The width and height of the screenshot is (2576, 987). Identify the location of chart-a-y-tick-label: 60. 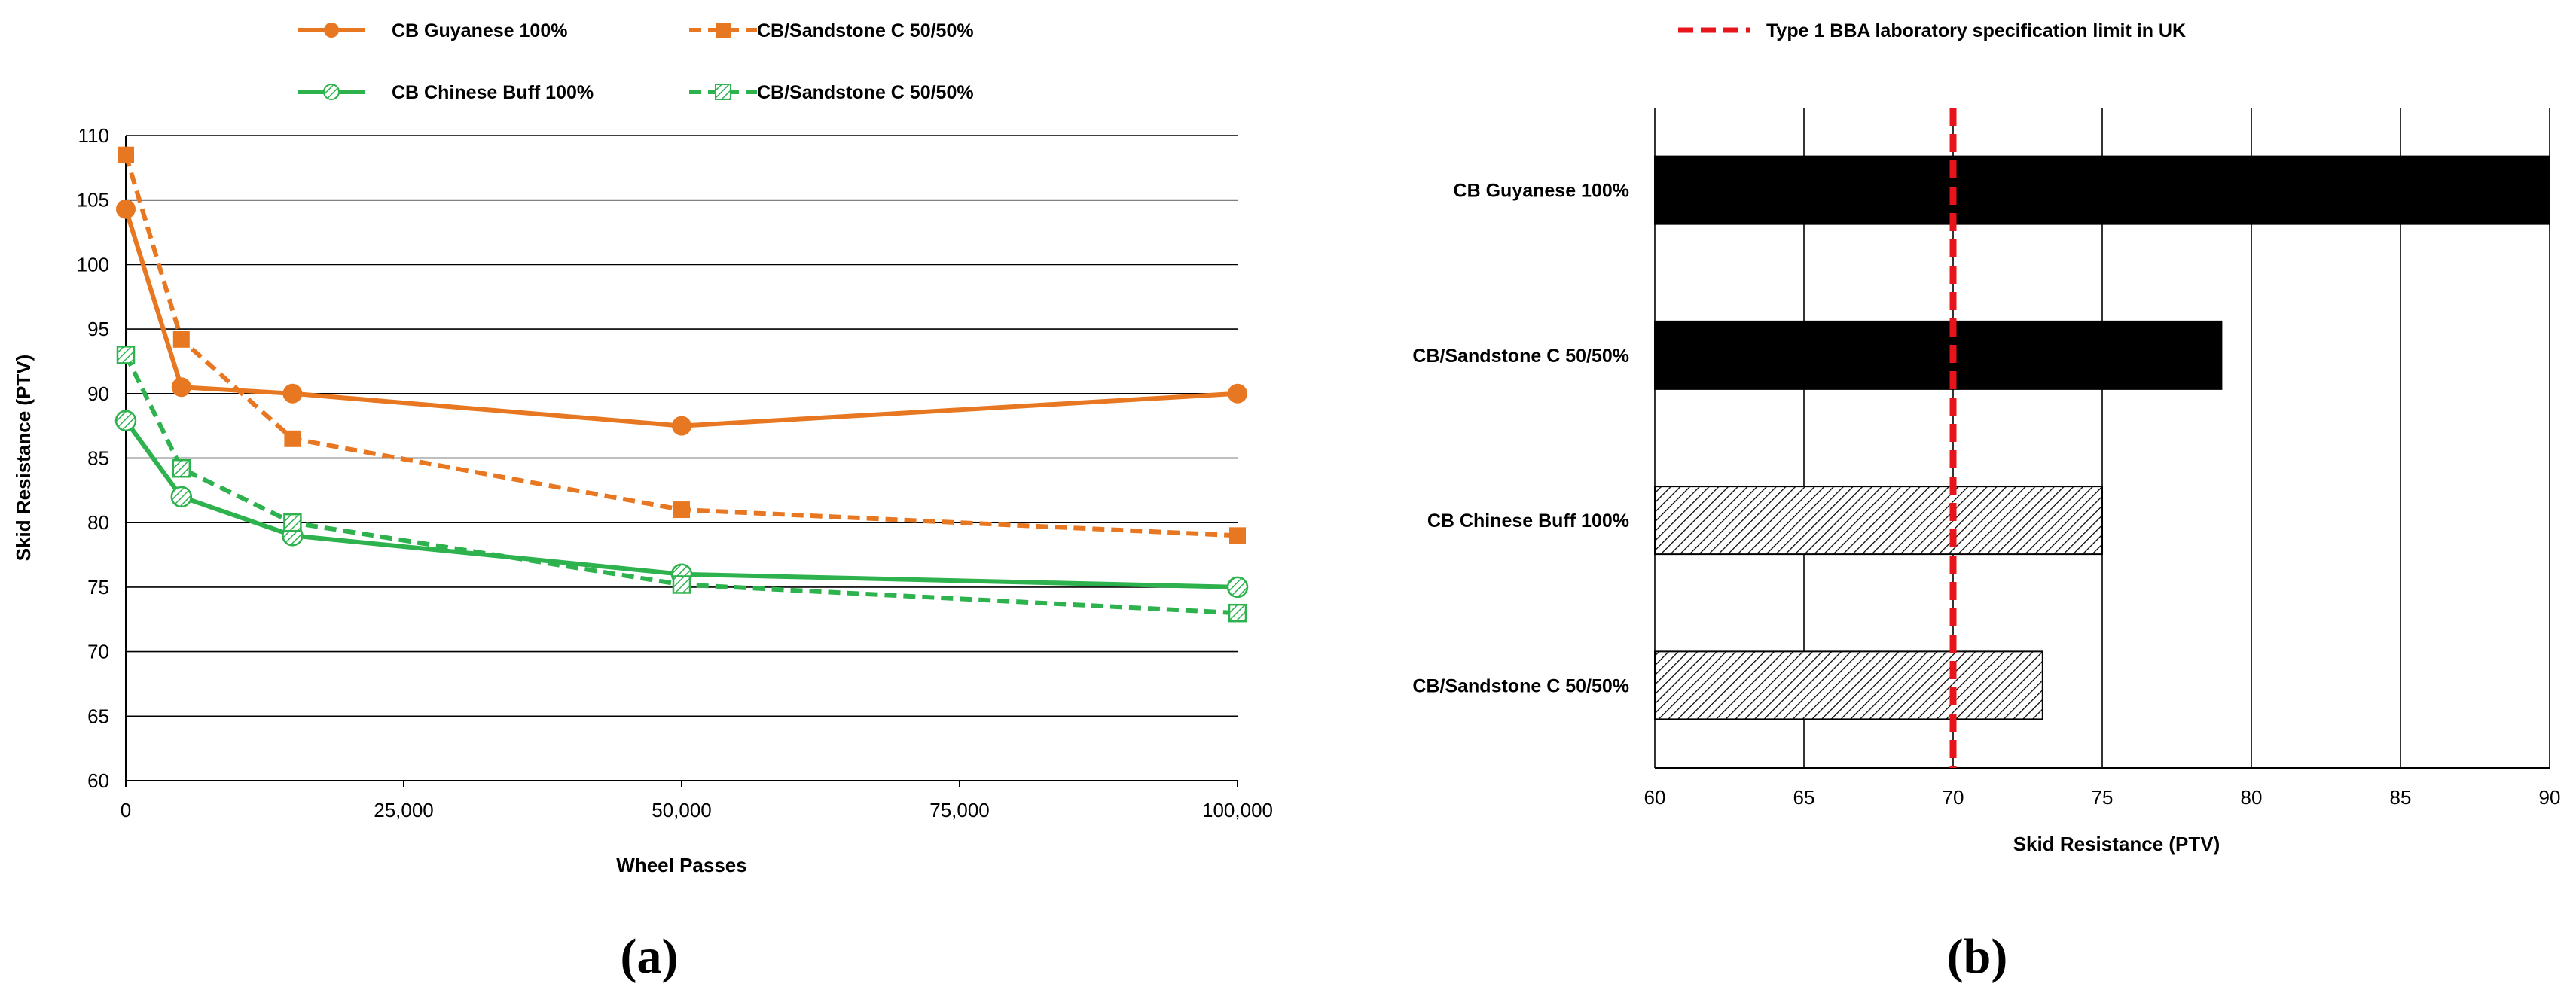
(98, 780).